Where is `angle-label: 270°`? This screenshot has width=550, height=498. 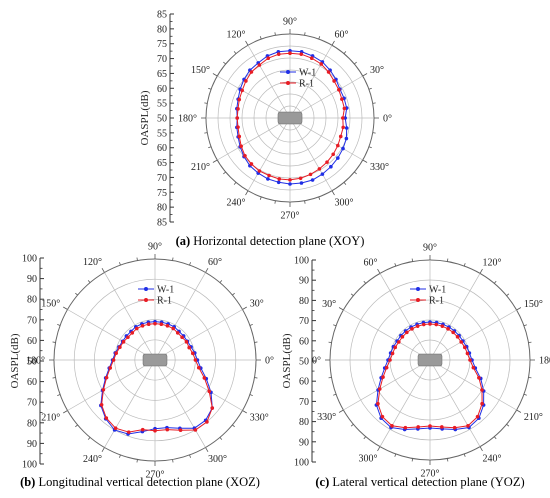 angle-label: 270° is located at coordinates (155, 475).